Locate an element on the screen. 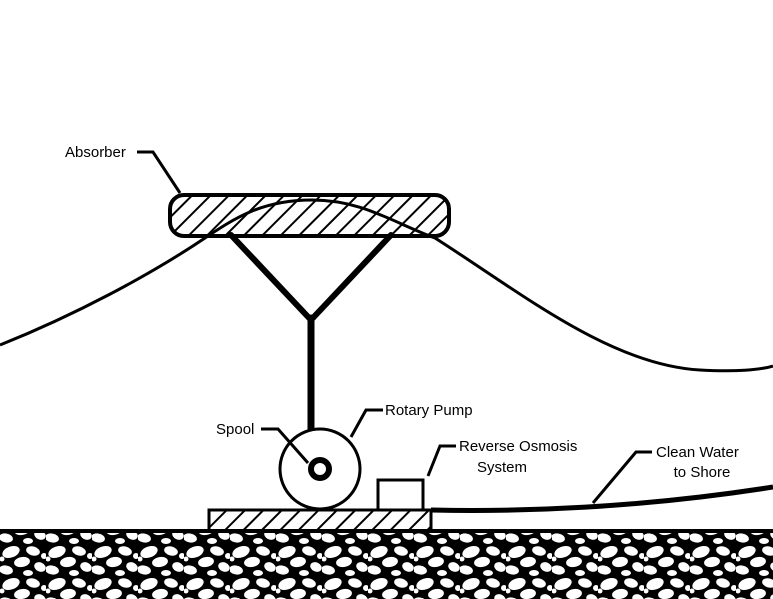 This screenshot has width=773, height=599. clean-water-pipe is located at coordinates (601, 498).